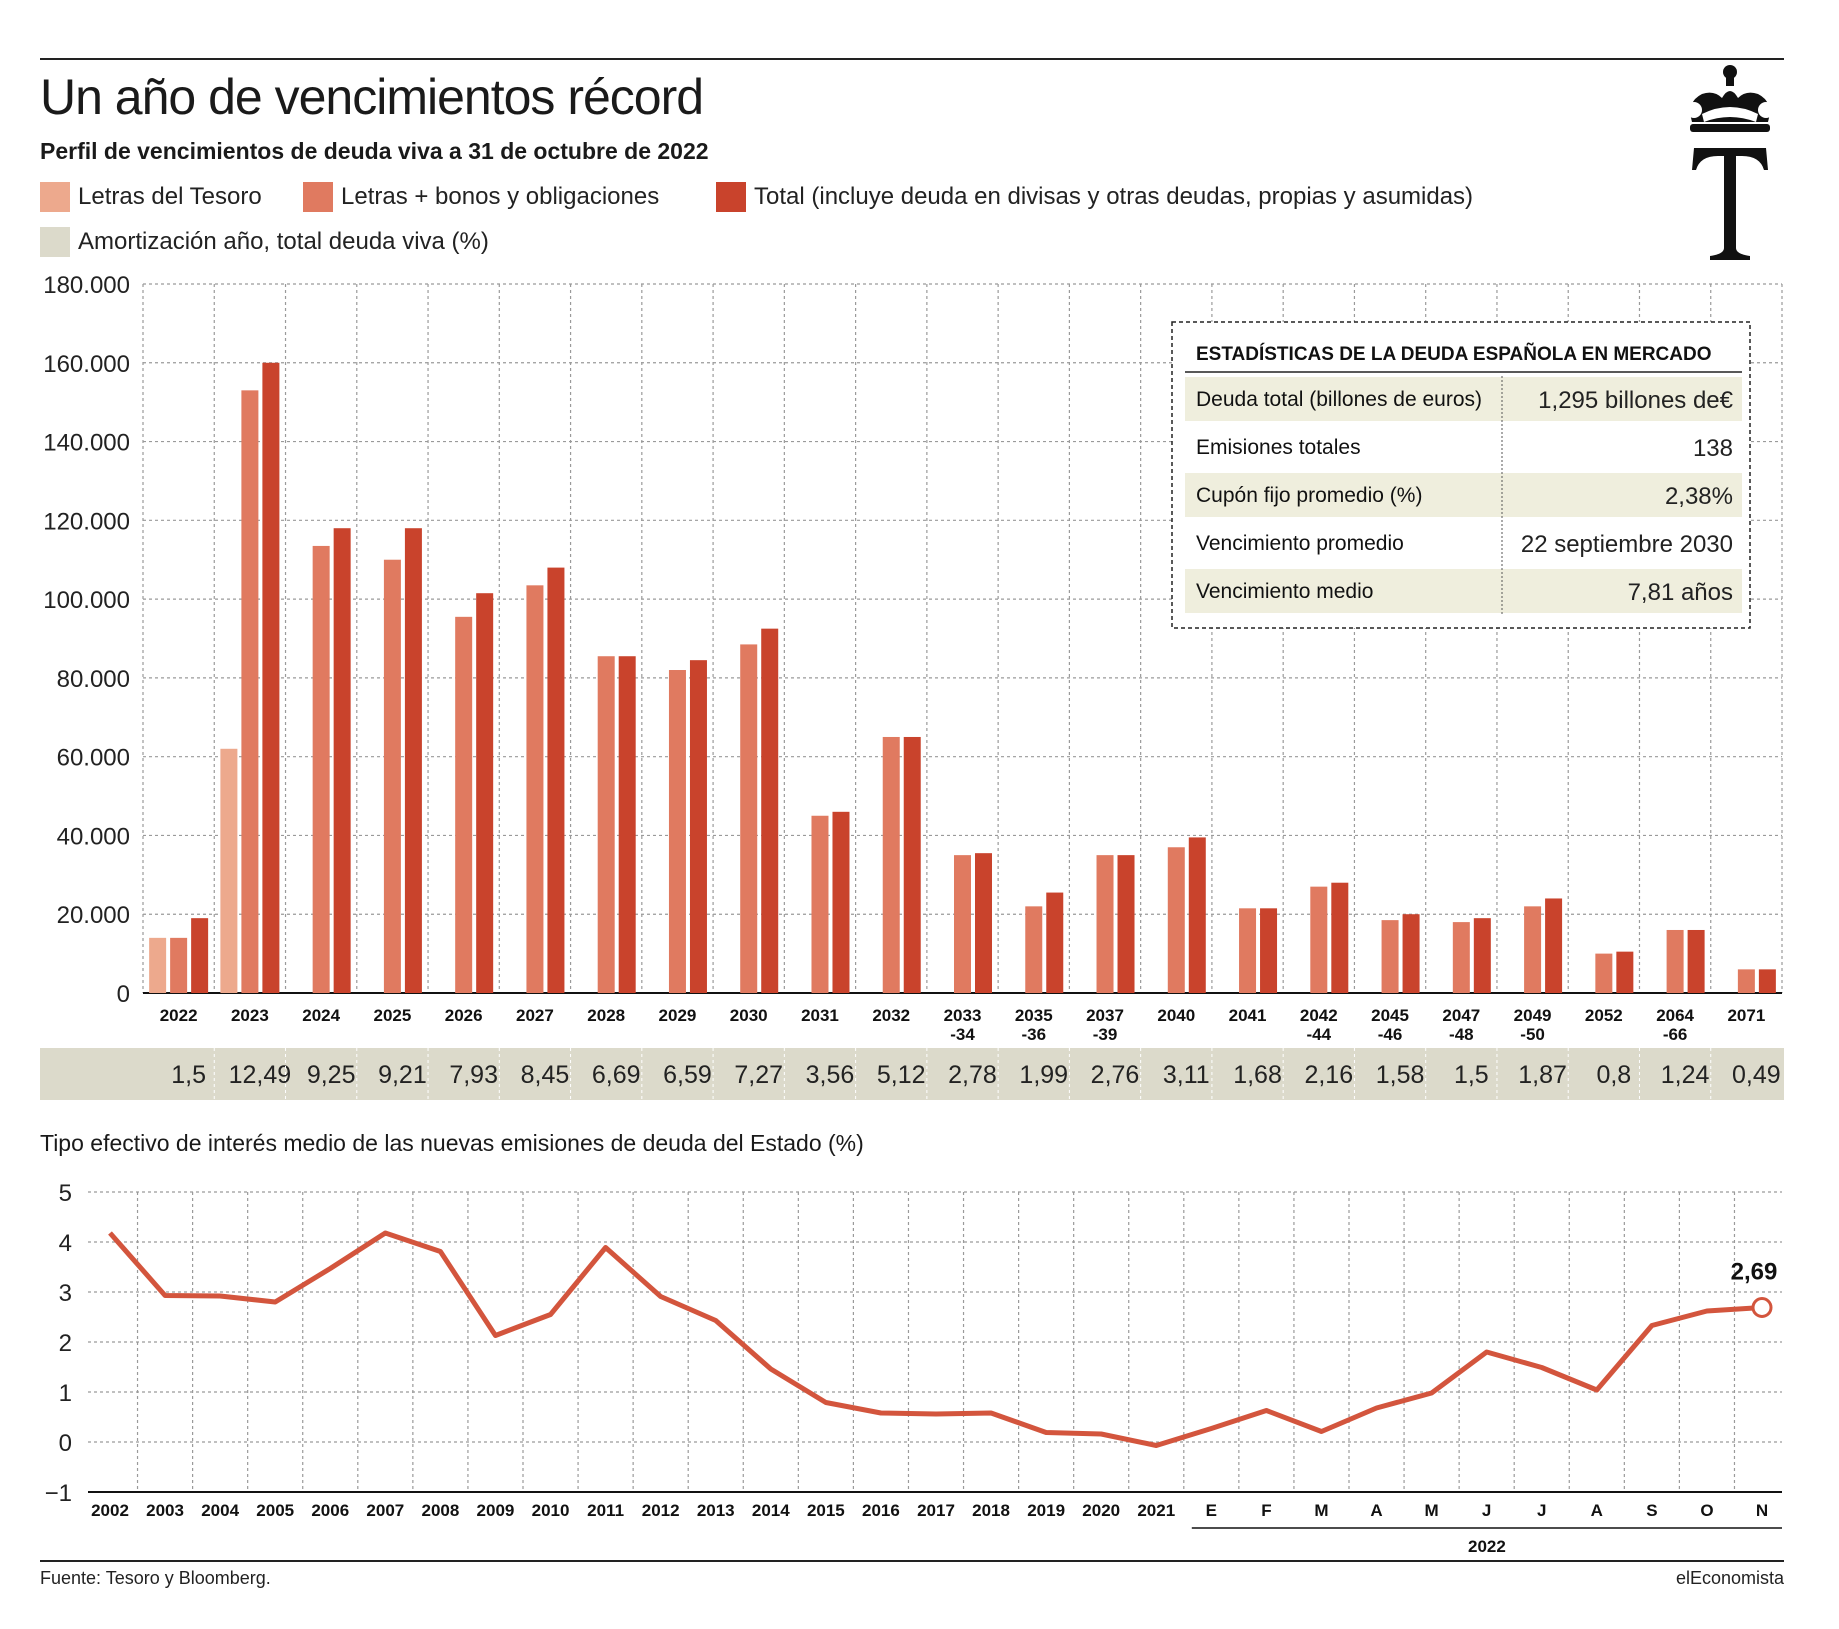  Describe the element at coordinates (155, 1578) in the screenshot. I see `source-note: Fuente: Tesoro y Bloomberg.` at that location.